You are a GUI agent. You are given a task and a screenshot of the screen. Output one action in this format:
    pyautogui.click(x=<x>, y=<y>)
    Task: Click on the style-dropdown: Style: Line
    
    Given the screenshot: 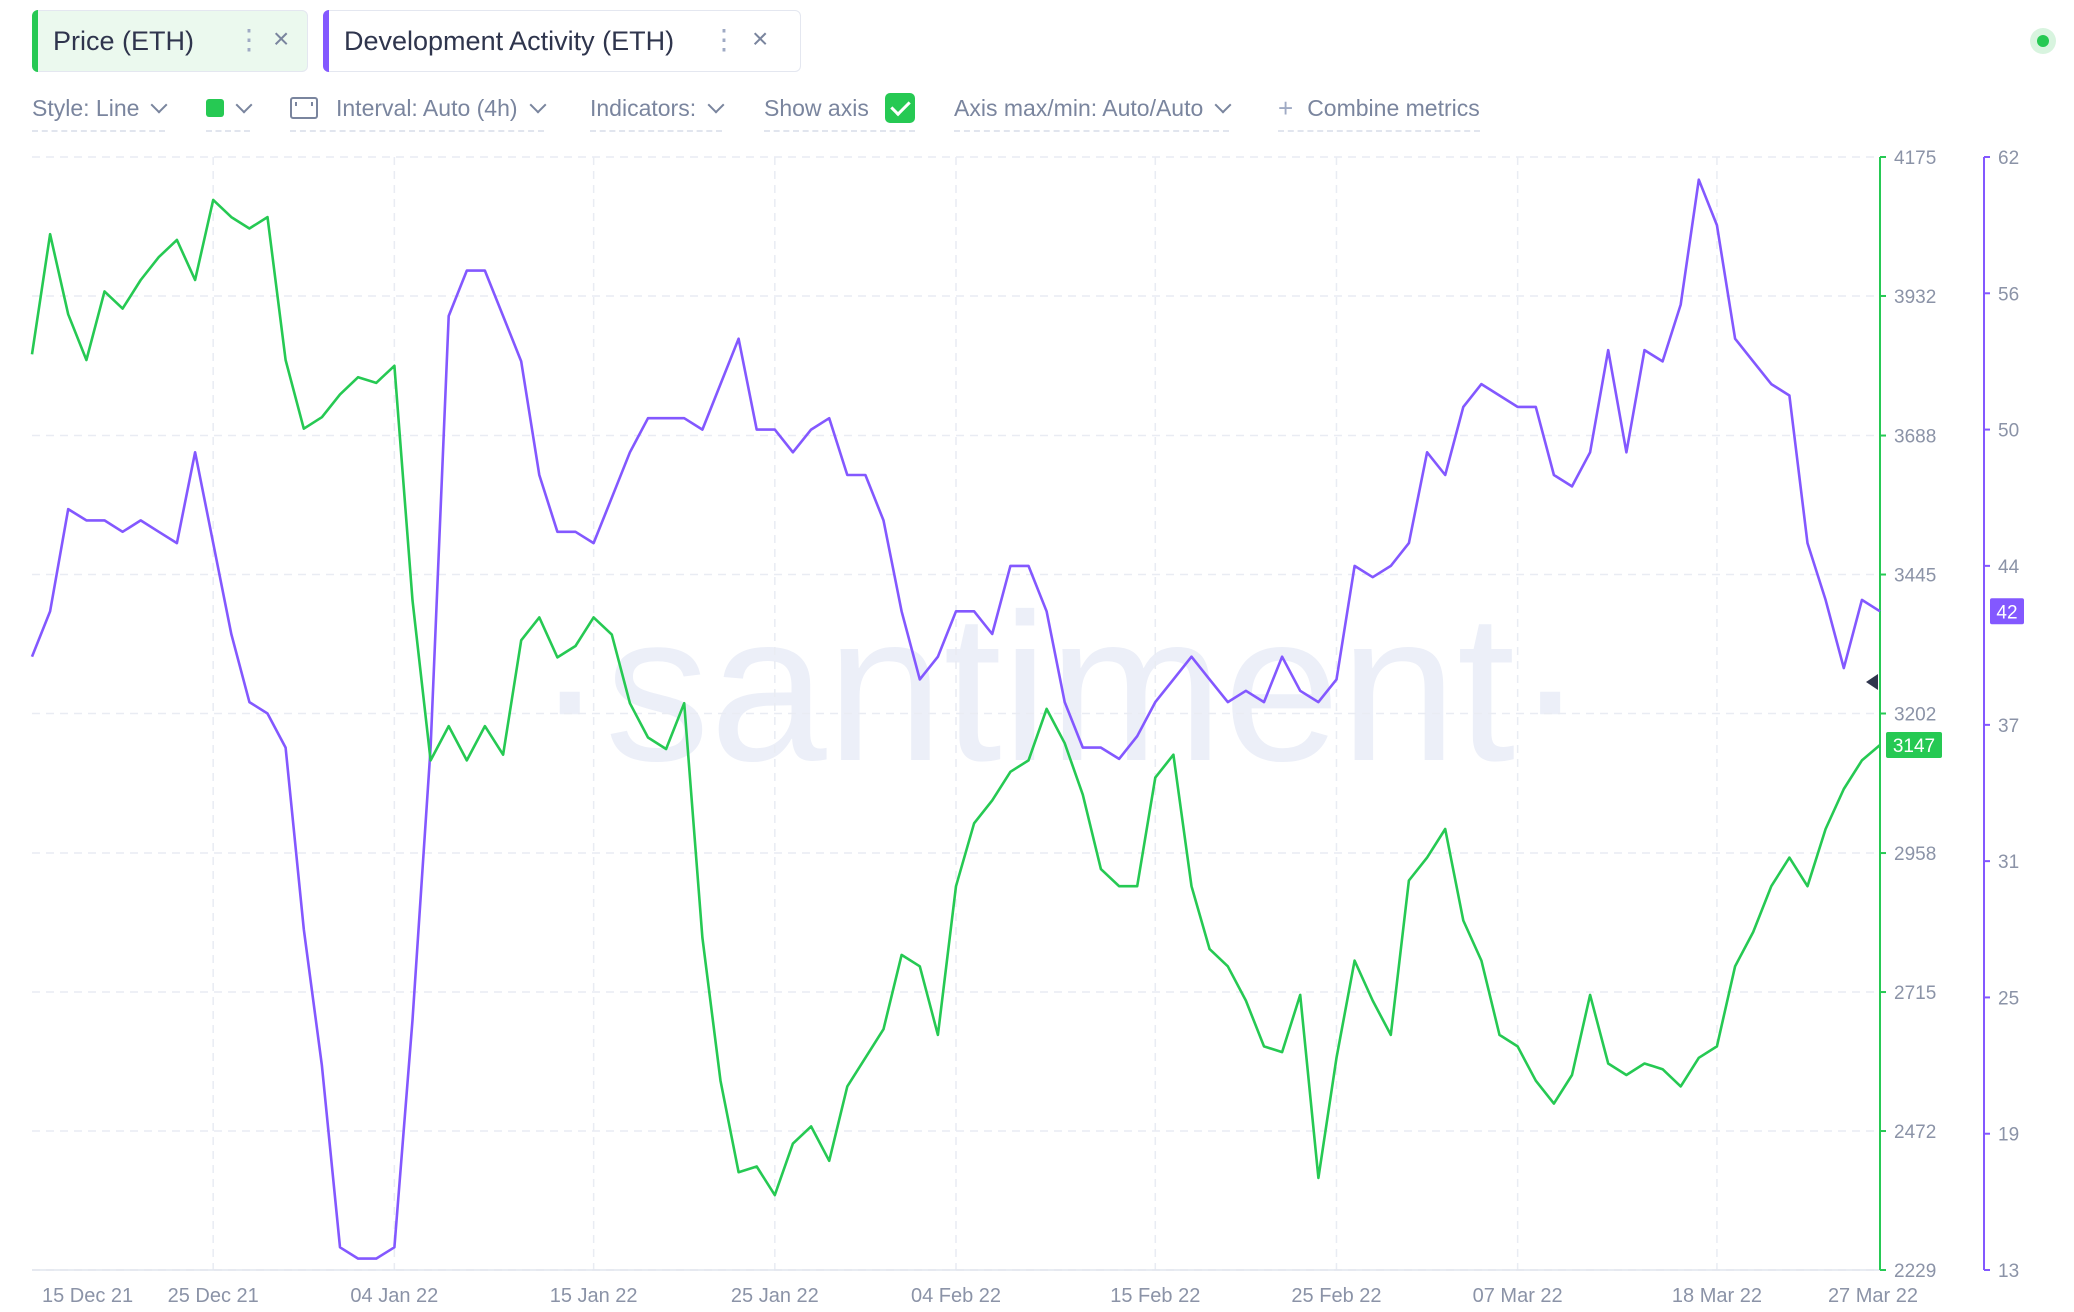 What is the action you would take?
    pyautogui.click(x=100, y=112)
    